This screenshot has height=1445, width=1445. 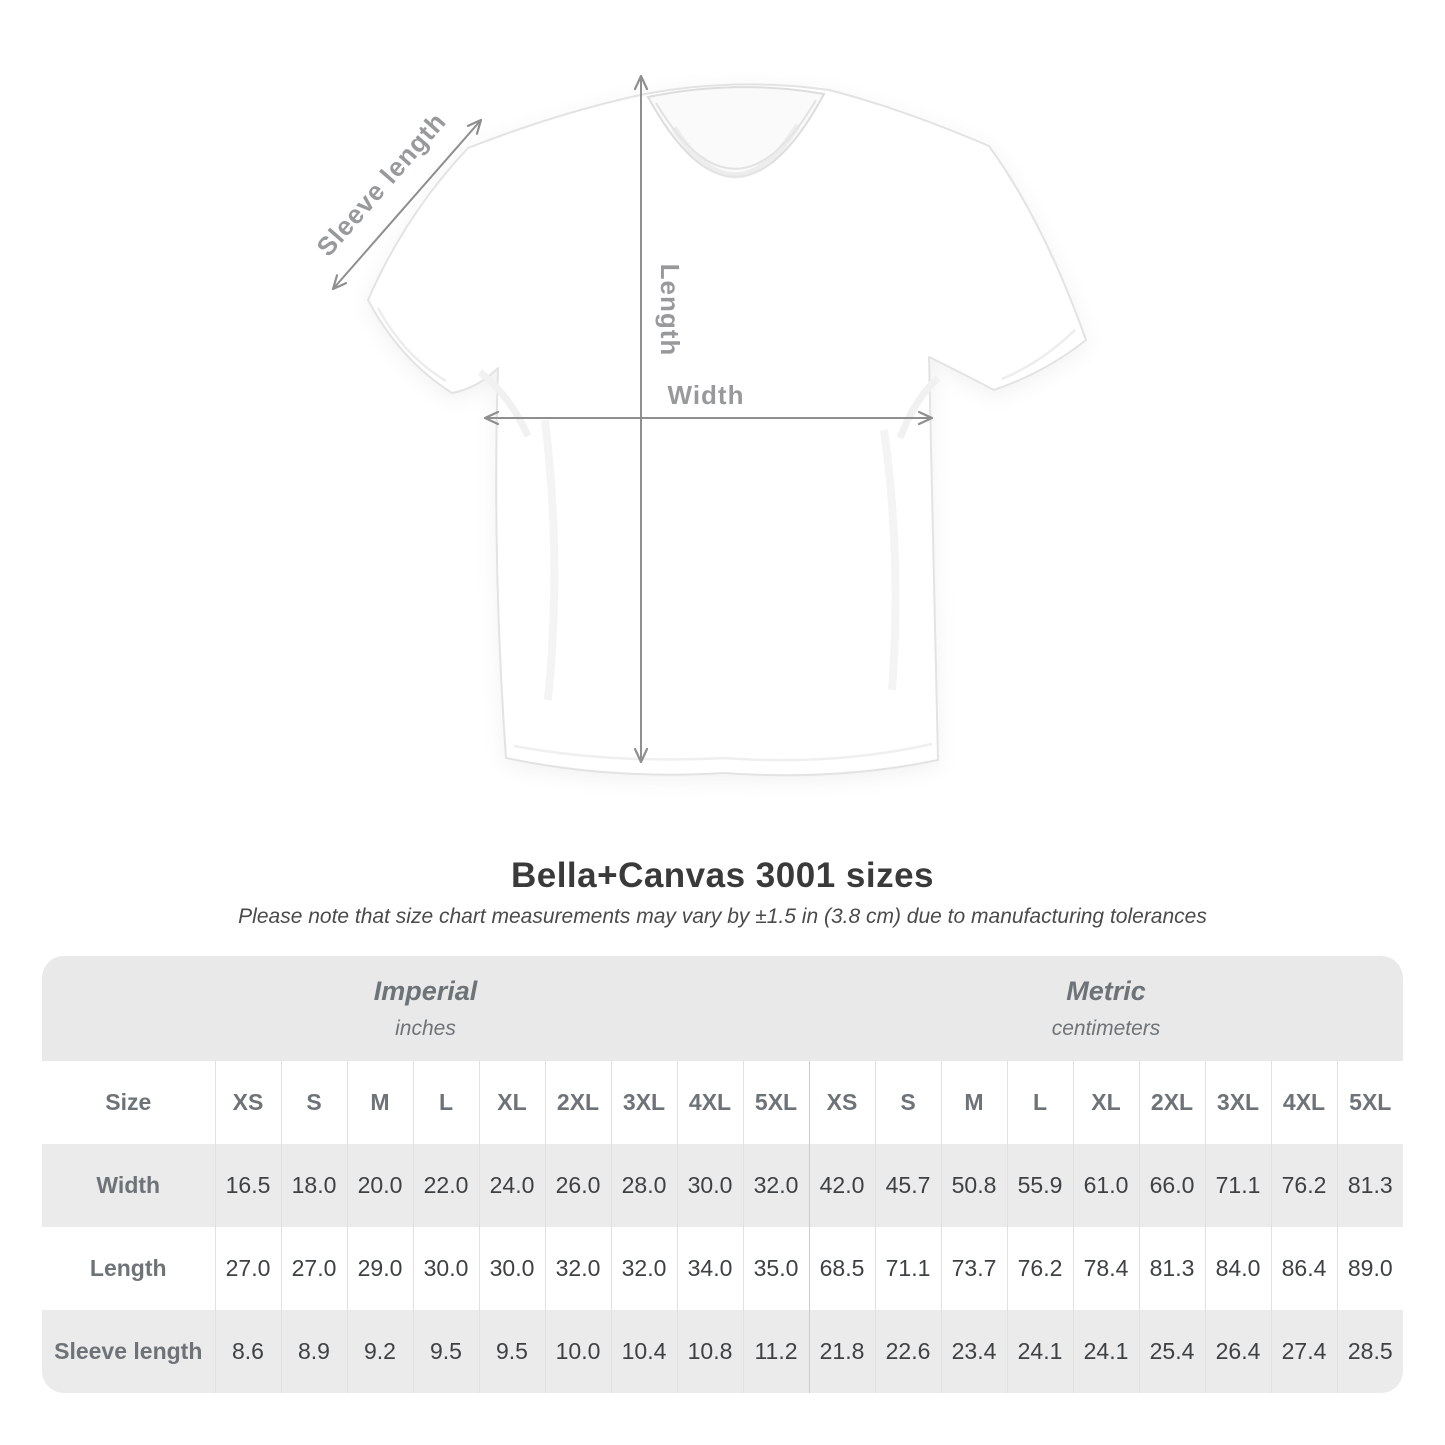 I want to click on size-col-imperial-3xl: 3XL, so click(x=643, y=1102).